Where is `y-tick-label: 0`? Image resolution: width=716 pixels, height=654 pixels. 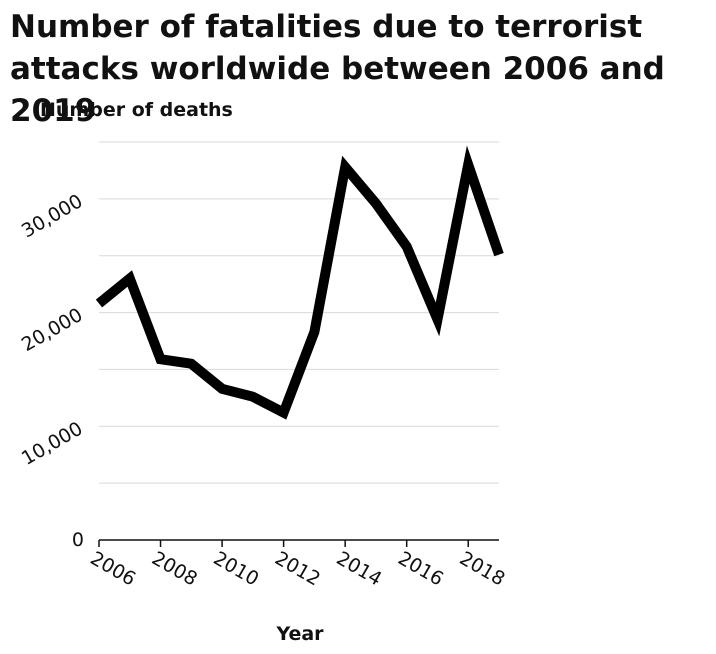
y-tick-label: 0 is located at coordinates (78, 540).